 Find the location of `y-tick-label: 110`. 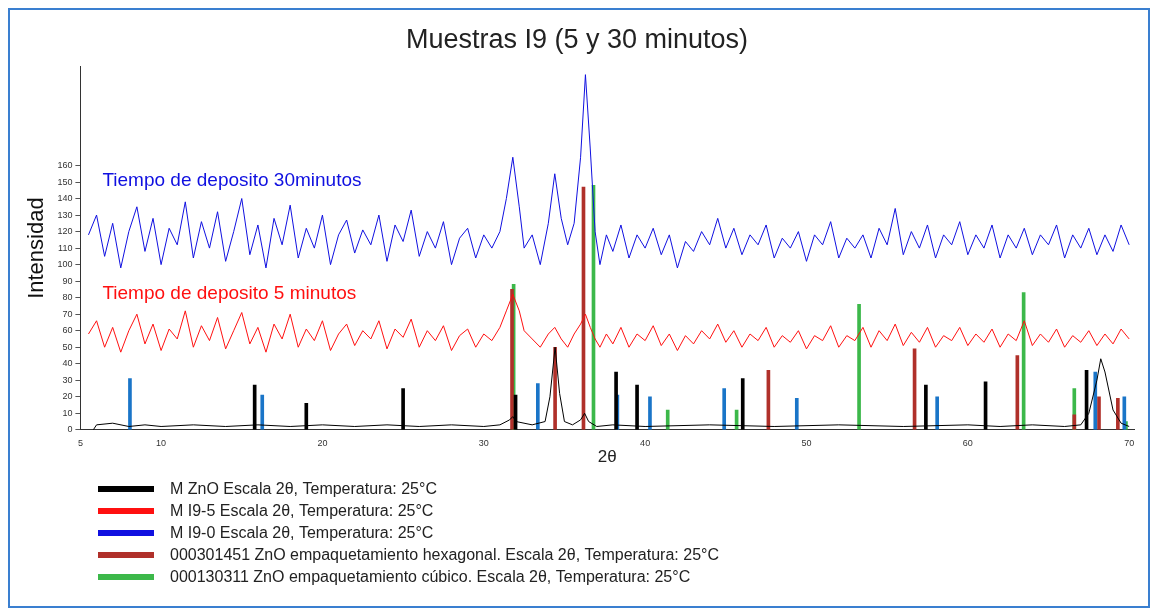

y-tick-label: 110 is located at coordinates (65, 247).